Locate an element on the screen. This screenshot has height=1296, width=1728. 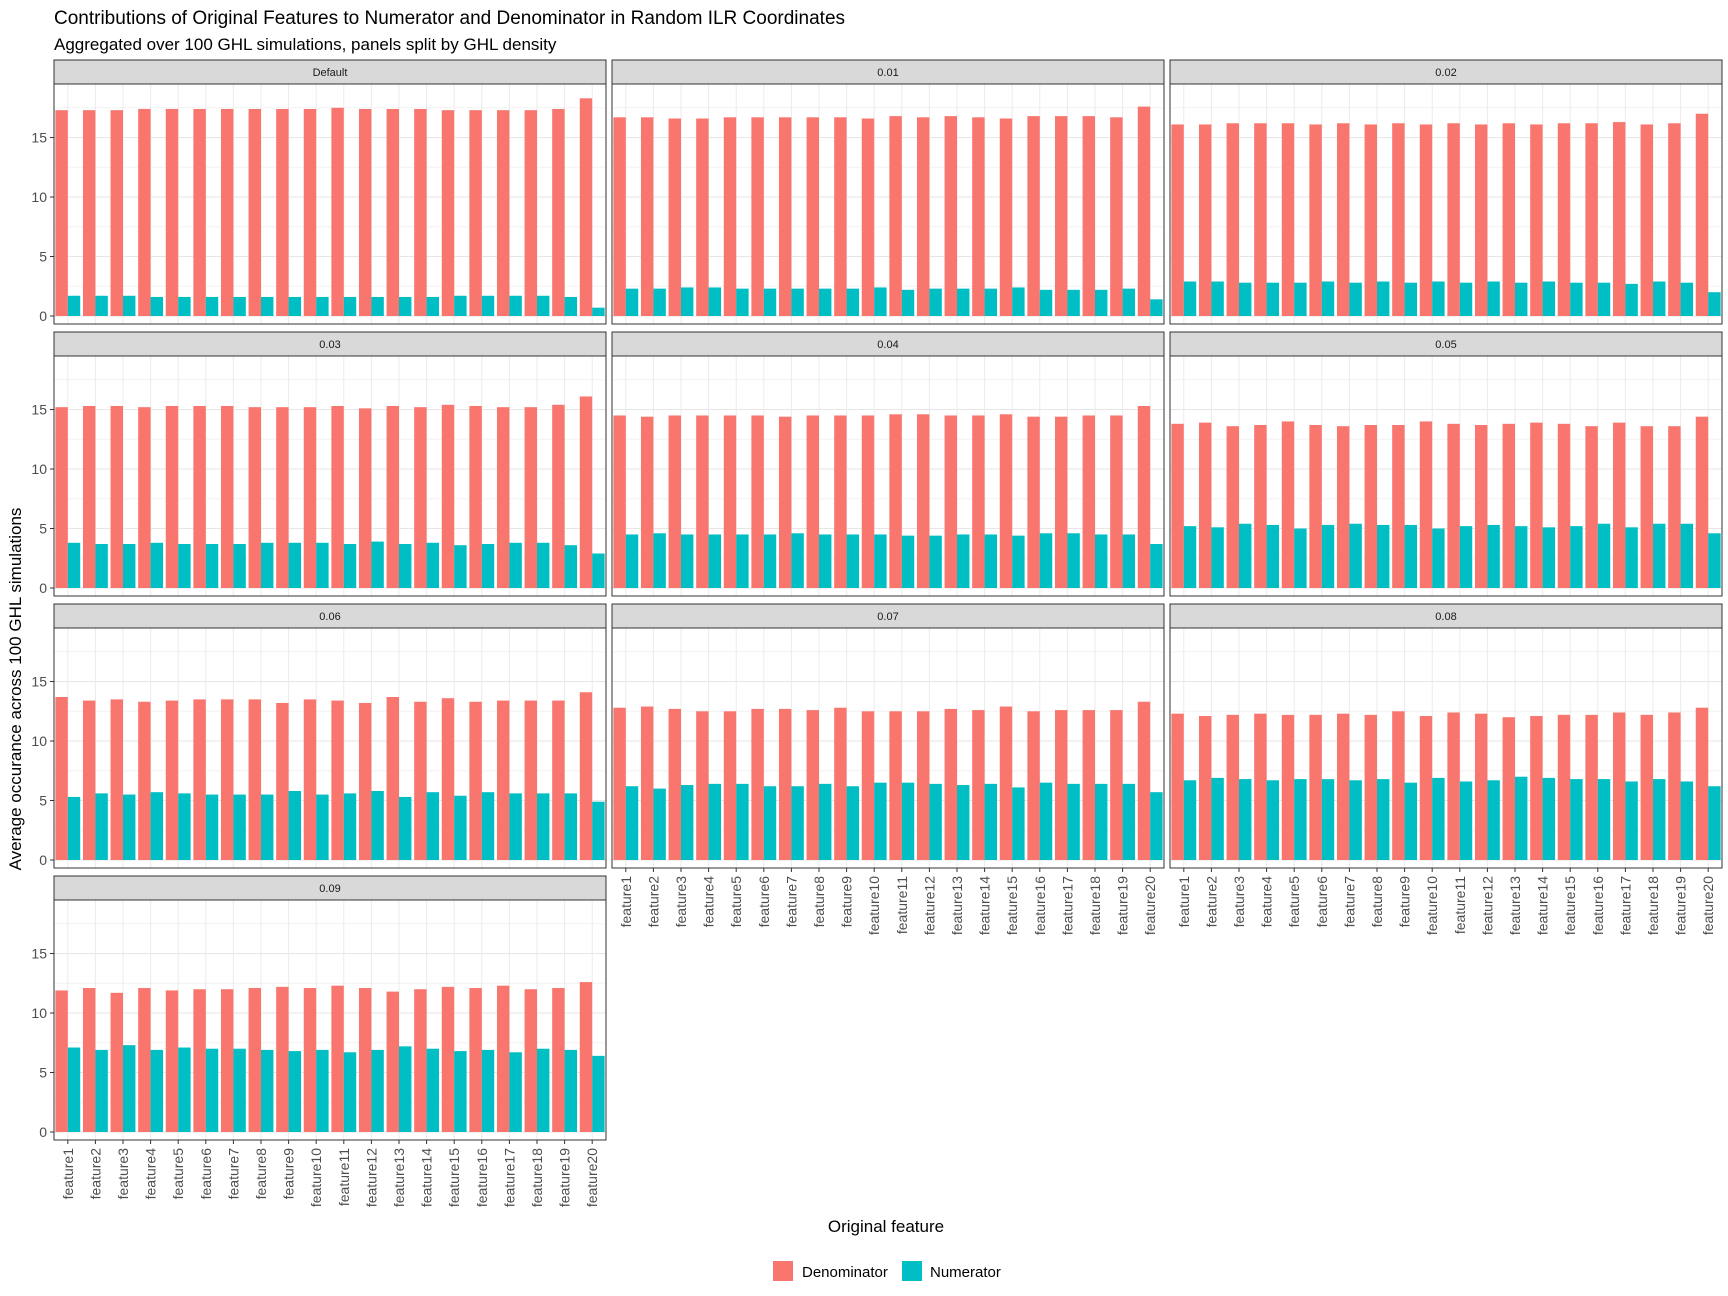
y-tick-label: 10 is located at coordinates (39, 197).